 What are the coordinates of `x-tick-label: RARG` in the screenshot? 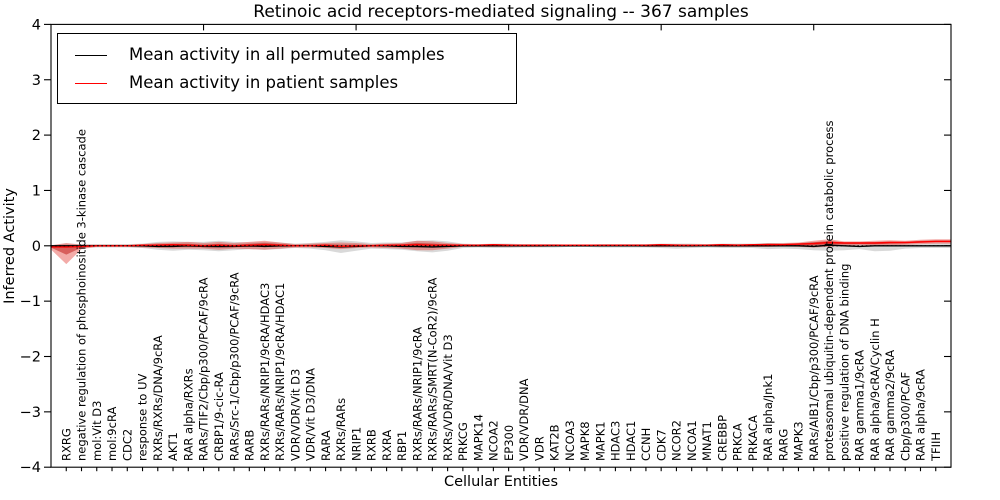 It's located at (783, 445).